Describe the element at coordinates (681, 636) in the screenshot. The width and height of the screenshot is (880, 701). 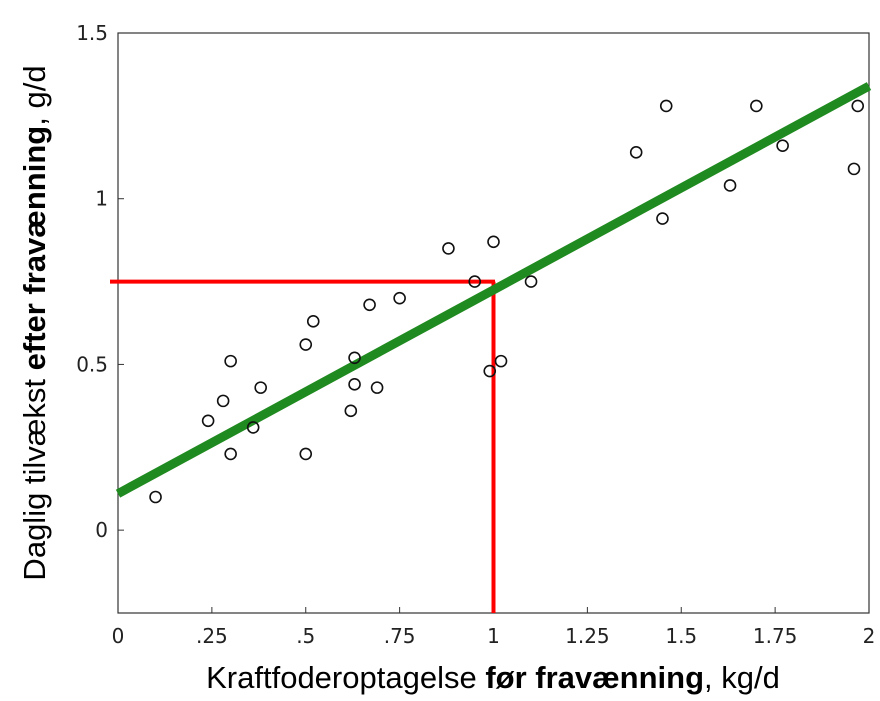
I see `x-tick-label: 1.5` at that location.